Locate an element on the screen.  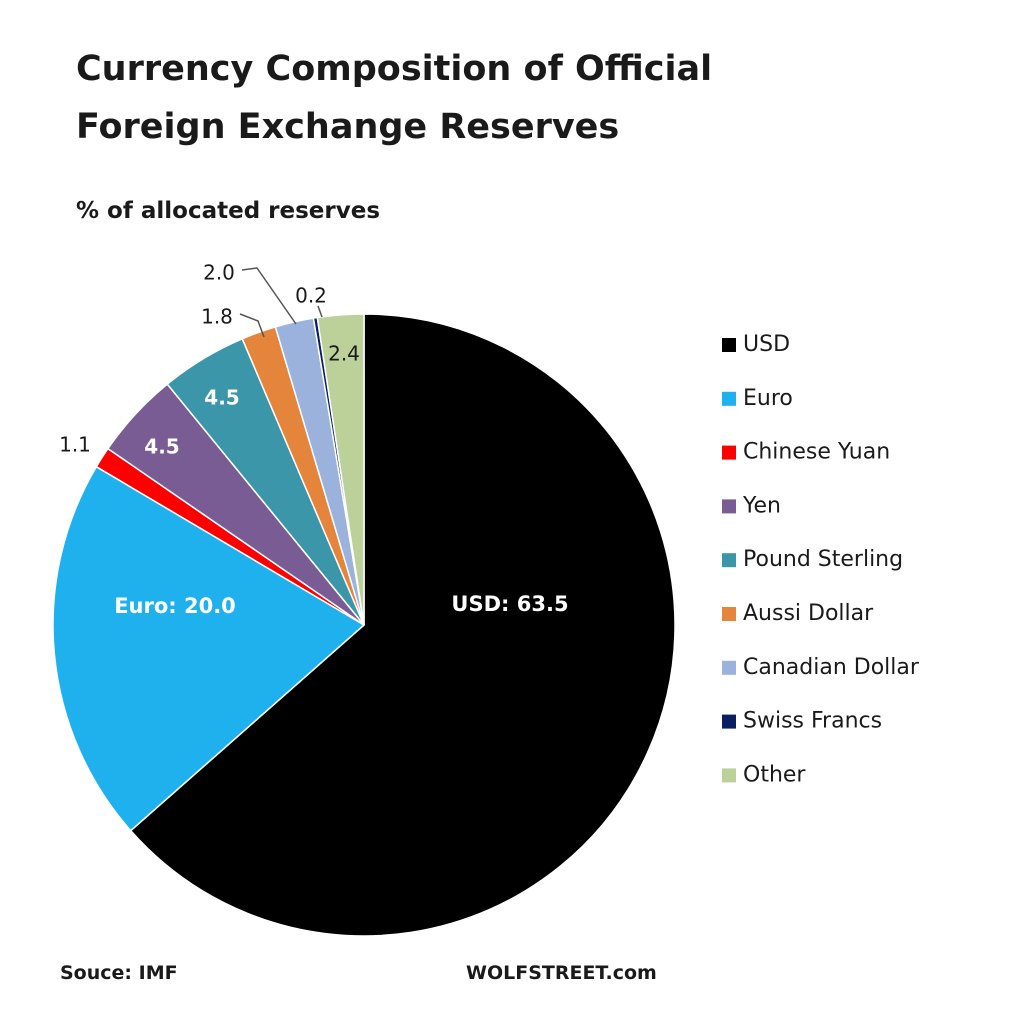
pie-slice-other is located at coordinates (340, 469).